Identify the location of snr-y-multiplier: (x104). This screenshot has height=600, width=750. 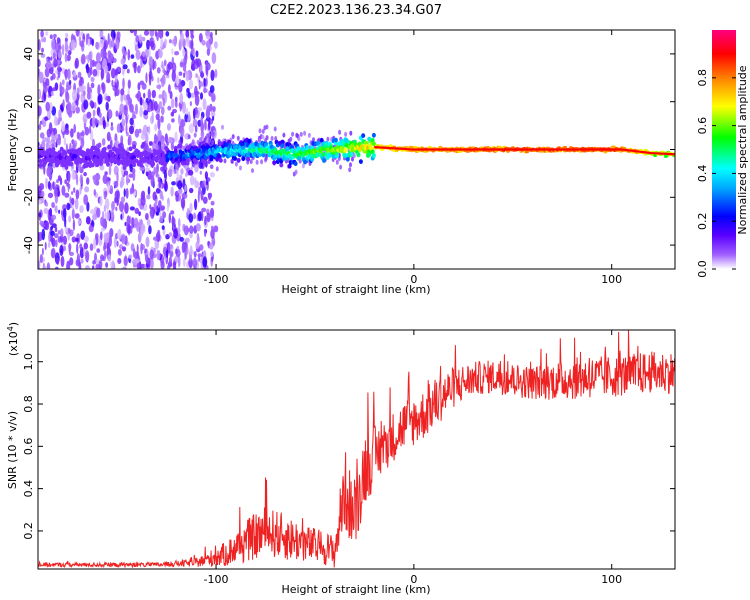
(13, 339).